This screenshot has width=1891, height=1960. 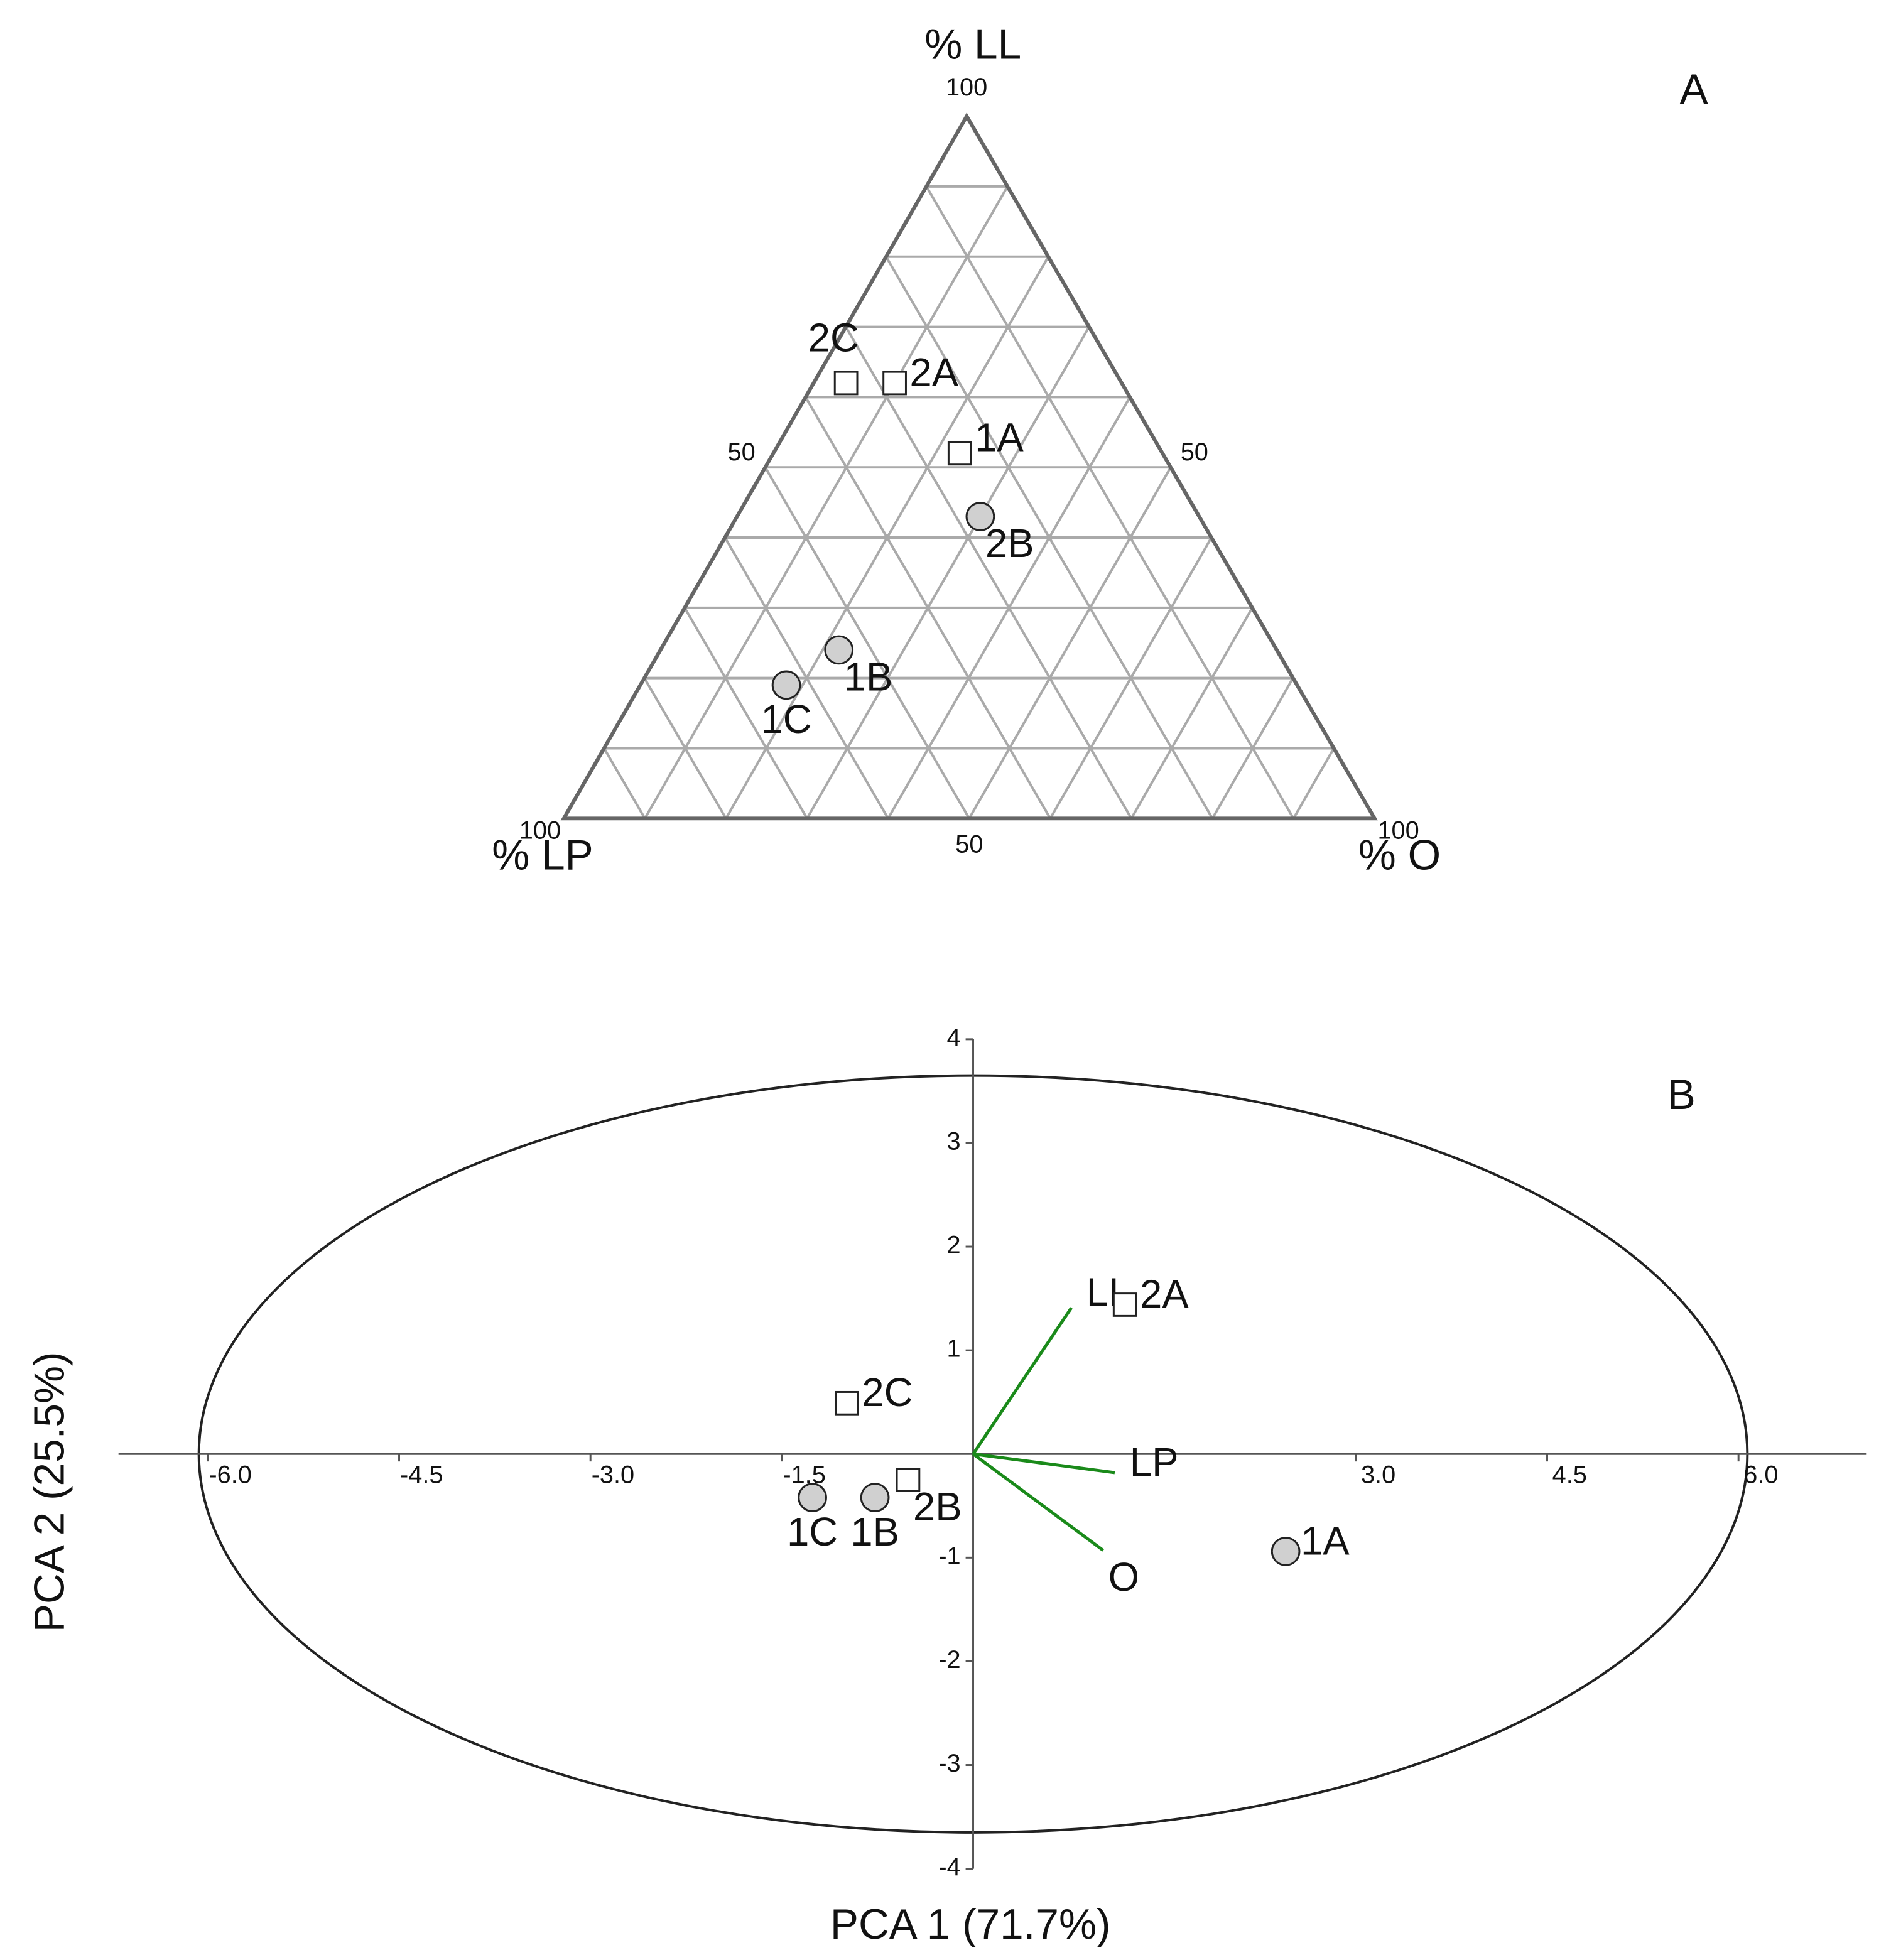 What do you see at coordinates (1378, 1474) in the screenshot?
I see `x-tick-label: 3.0` at bounding box center [1378, 1474].